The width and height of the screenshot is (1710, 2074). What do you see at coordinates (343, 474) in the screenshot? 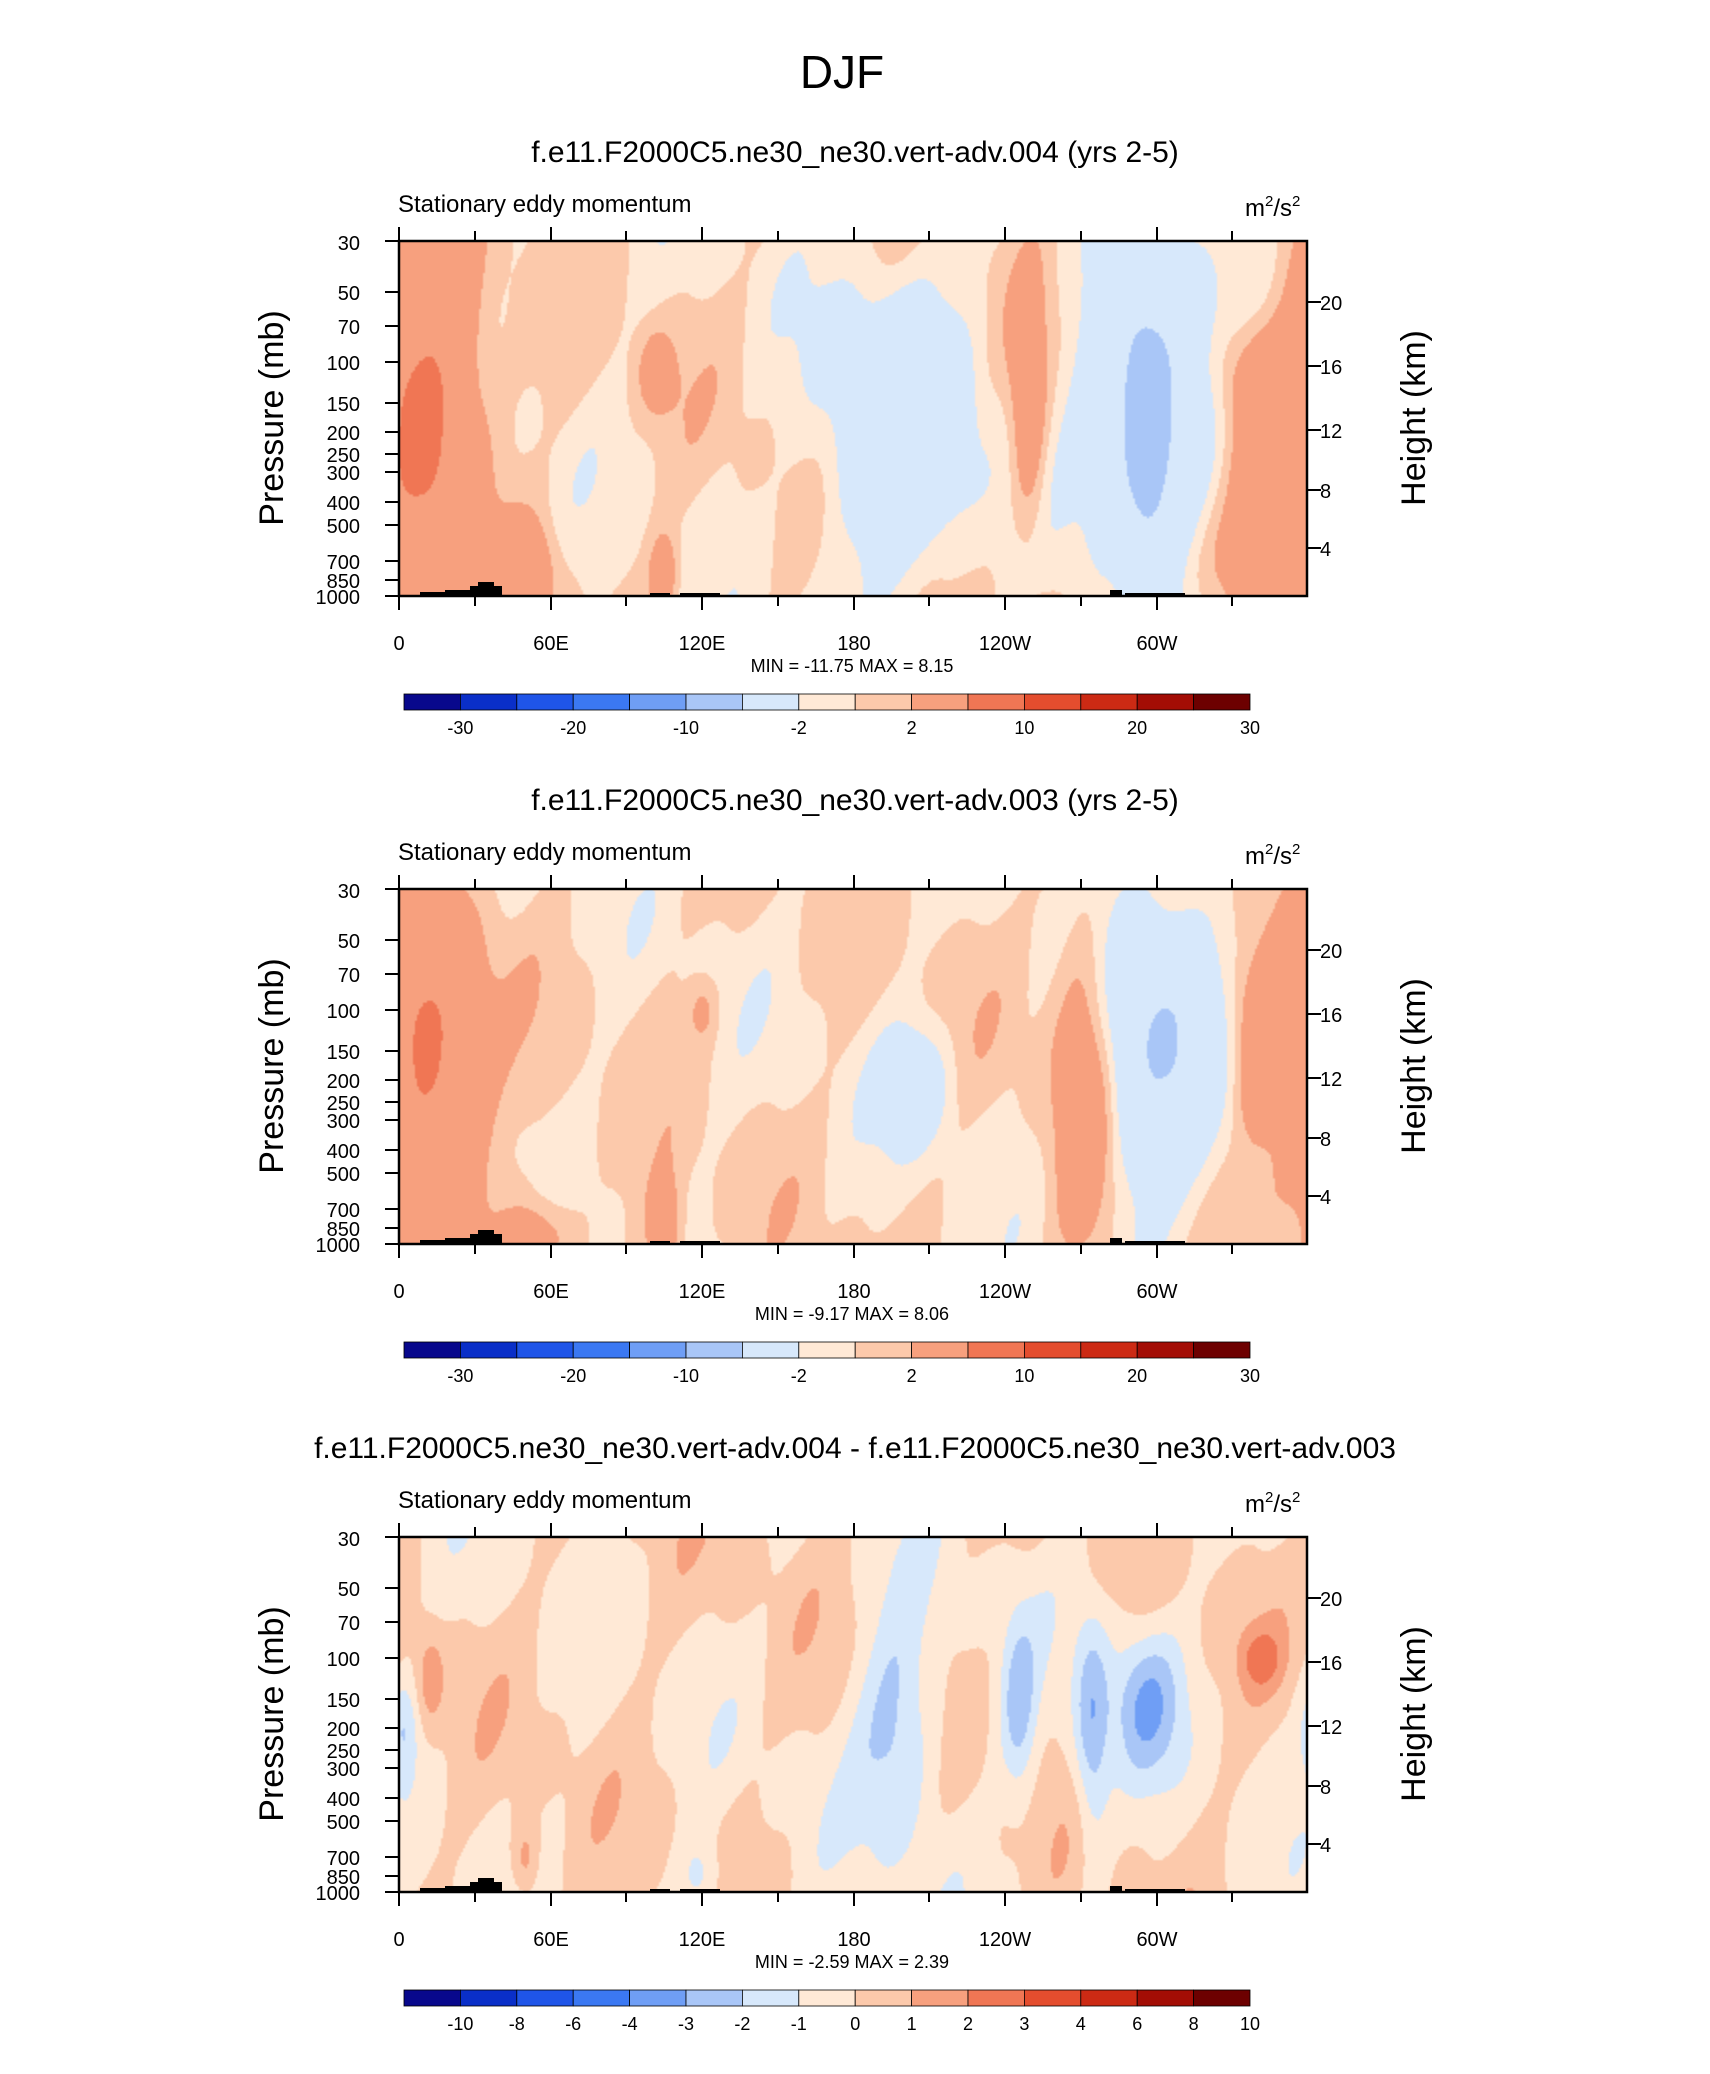
I see `panel-1-ytick: 300` at bounding box center [343, 474].